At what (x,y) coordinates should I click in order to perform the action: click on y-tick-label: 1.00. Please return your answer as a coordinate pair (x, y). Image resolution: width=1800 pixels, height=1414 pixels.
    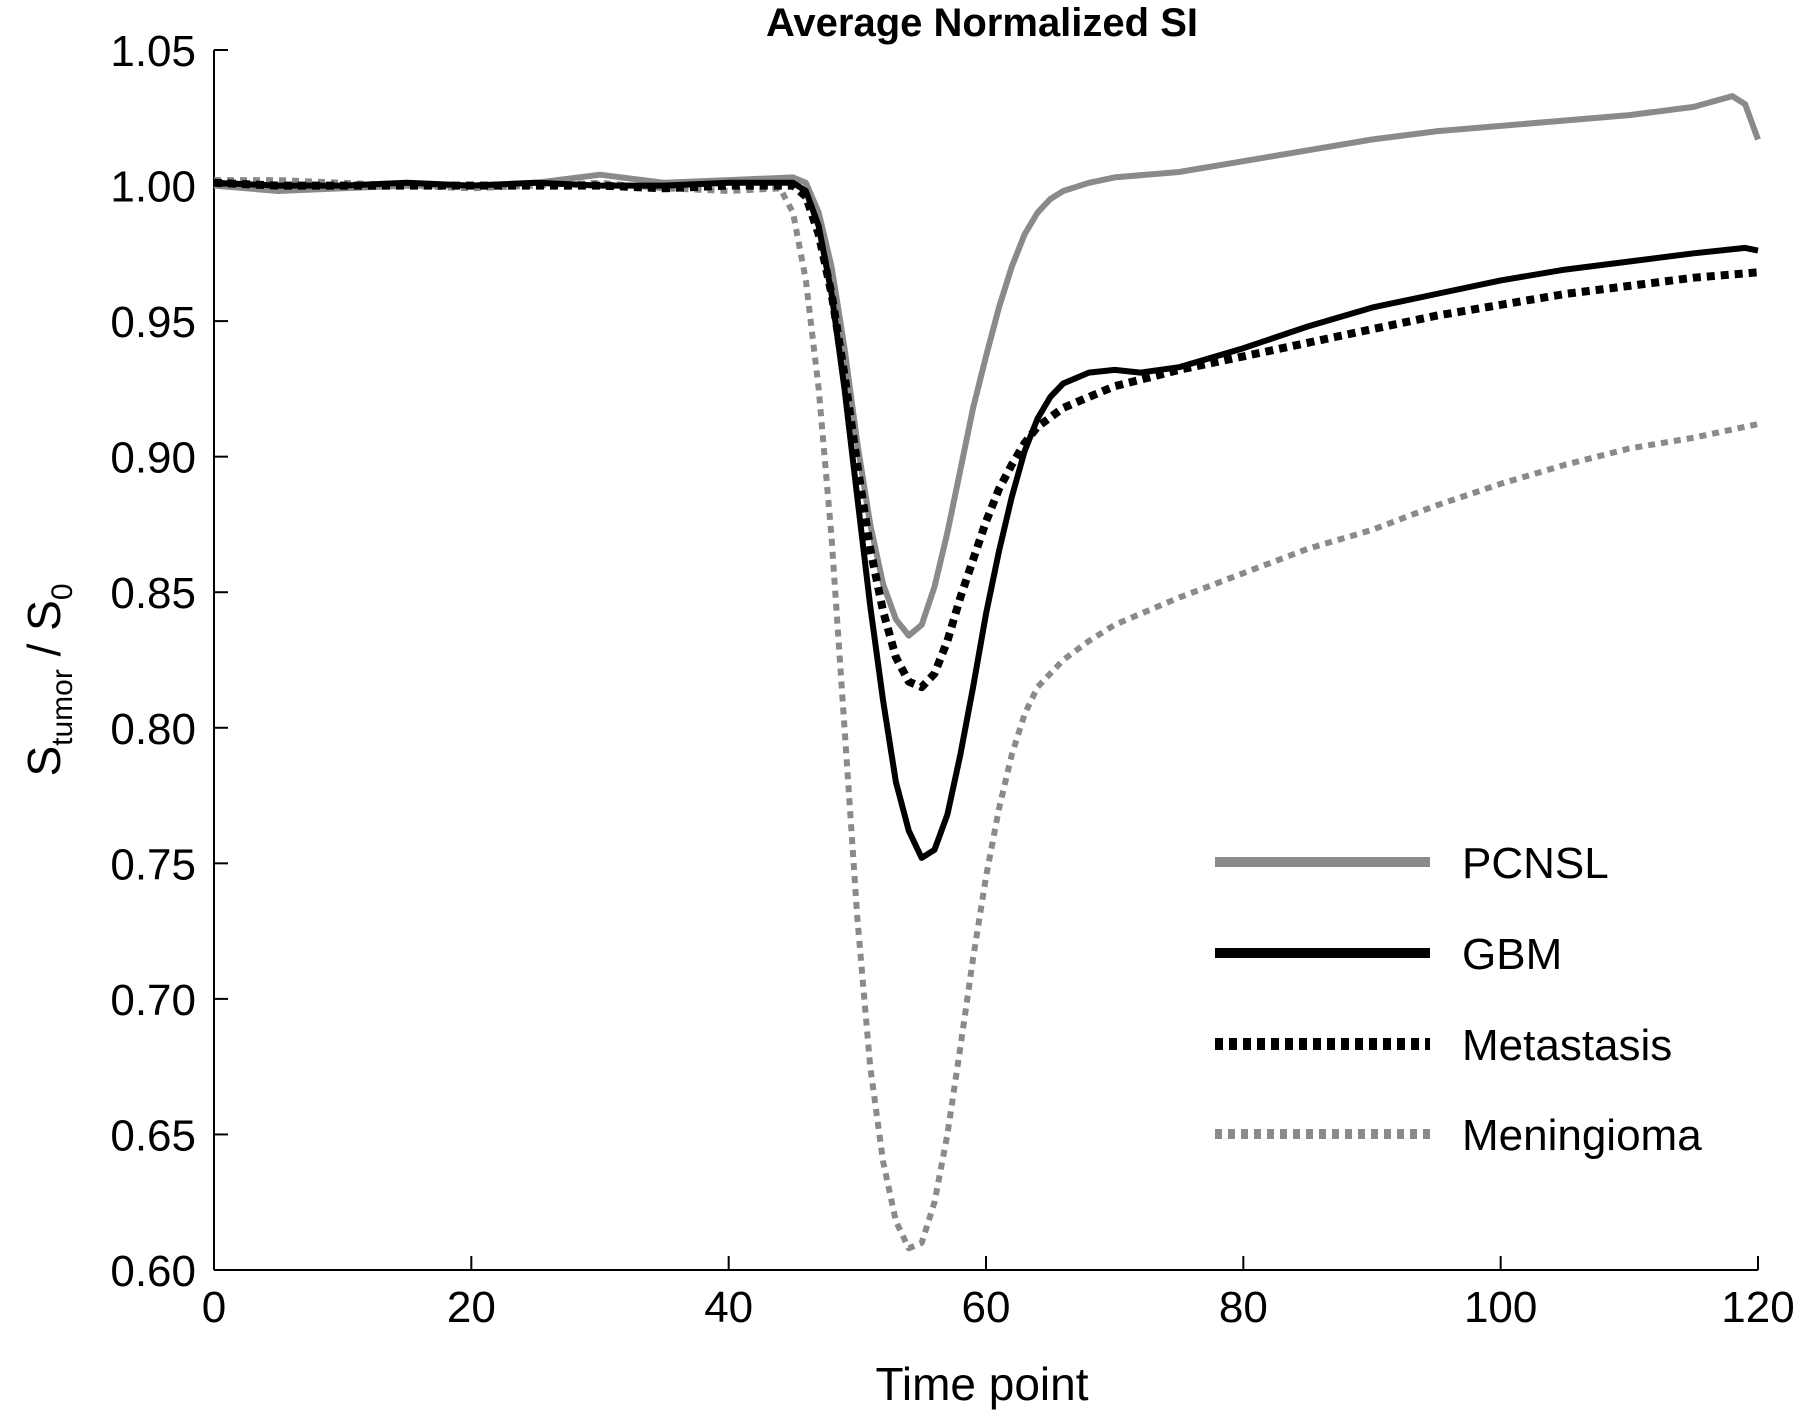
    Looking at the image, I should click on (153, 187).